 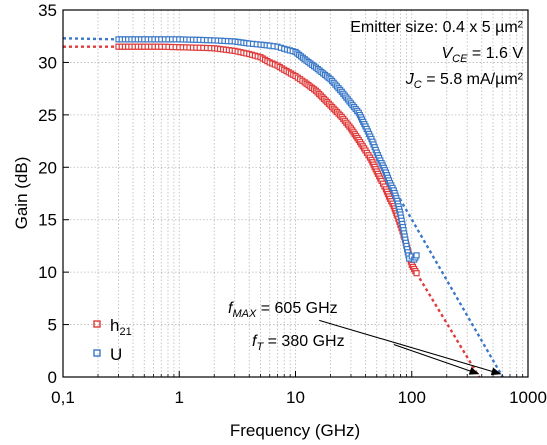 I want to click on legend-label-u: U, so click(x=116, y=354).